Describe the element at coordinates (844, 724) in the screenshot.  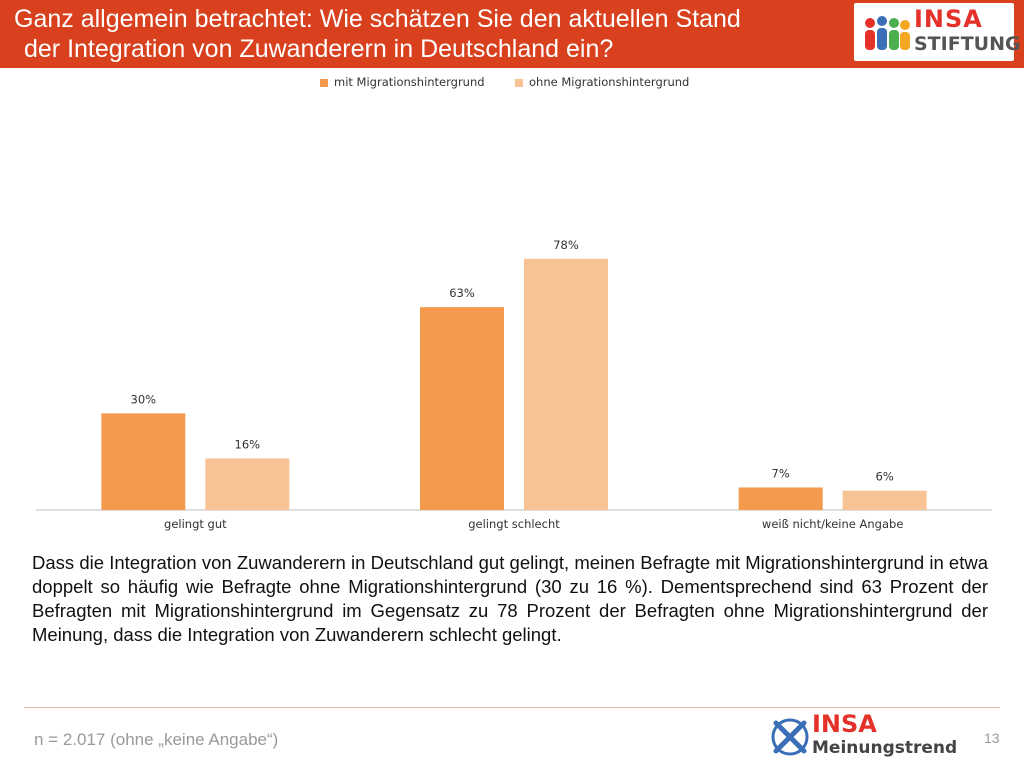
I see `bottom-logo-brand-text: INSA` at that location.